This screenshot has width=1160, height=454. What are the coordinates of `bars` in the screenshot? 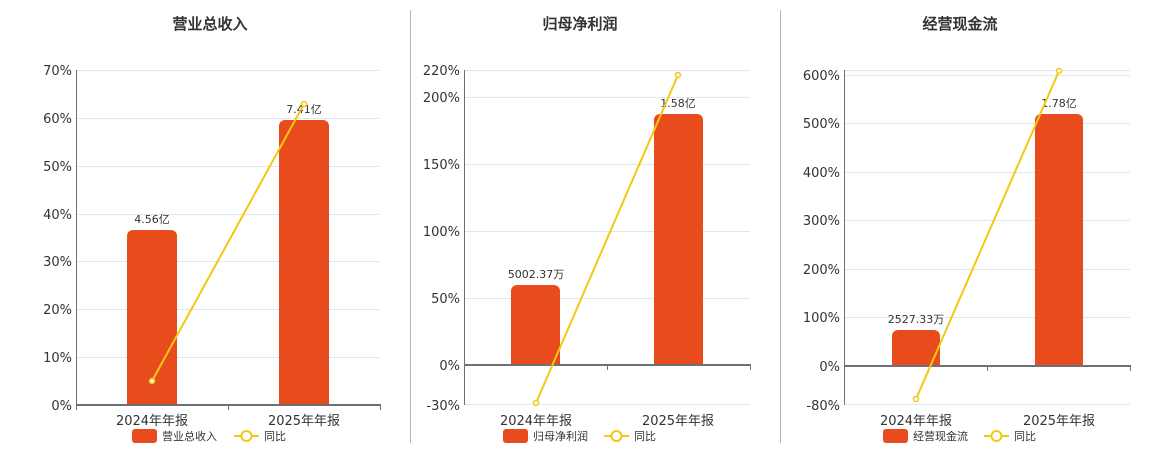 It's located at (228, 262).